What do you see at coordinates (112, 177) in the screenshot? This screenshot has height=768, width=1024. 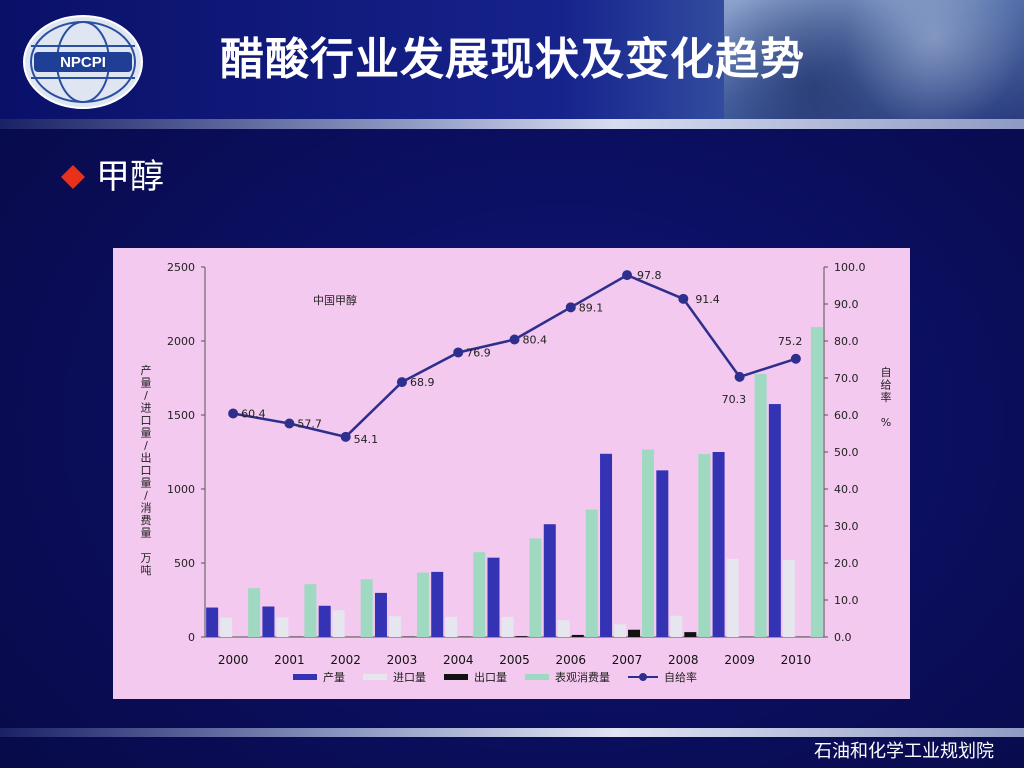 I see `subtitle-row: 甲醇` at bounding box center [112, 177].